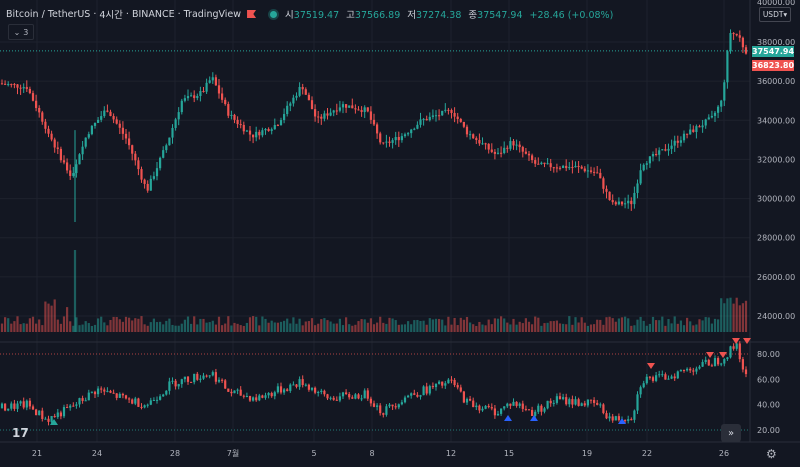  Describe the element at coordinates (153, 14) in the screenshot. I see `exchange-label: BINANCE` at that location.